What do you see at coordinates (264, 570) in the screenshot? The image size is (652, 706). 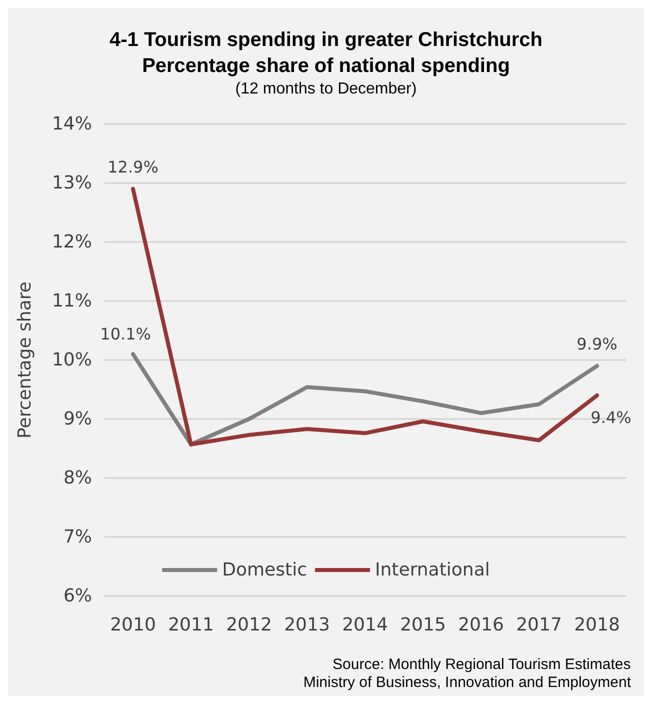 I see `legend-label: Domestic` at bounding box center [264, 570].